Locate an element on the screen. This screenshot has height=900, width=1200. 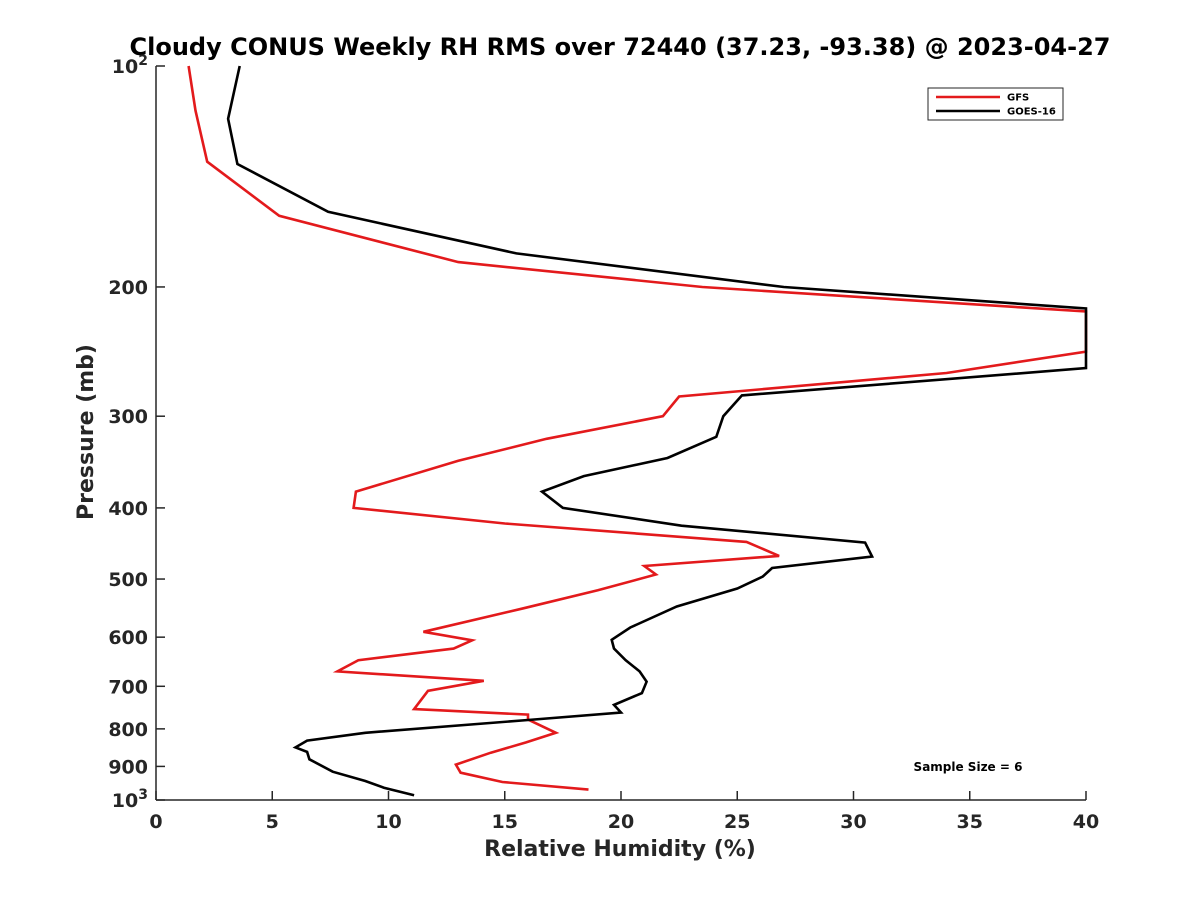
legend-box is located at coordinates (995, 104).